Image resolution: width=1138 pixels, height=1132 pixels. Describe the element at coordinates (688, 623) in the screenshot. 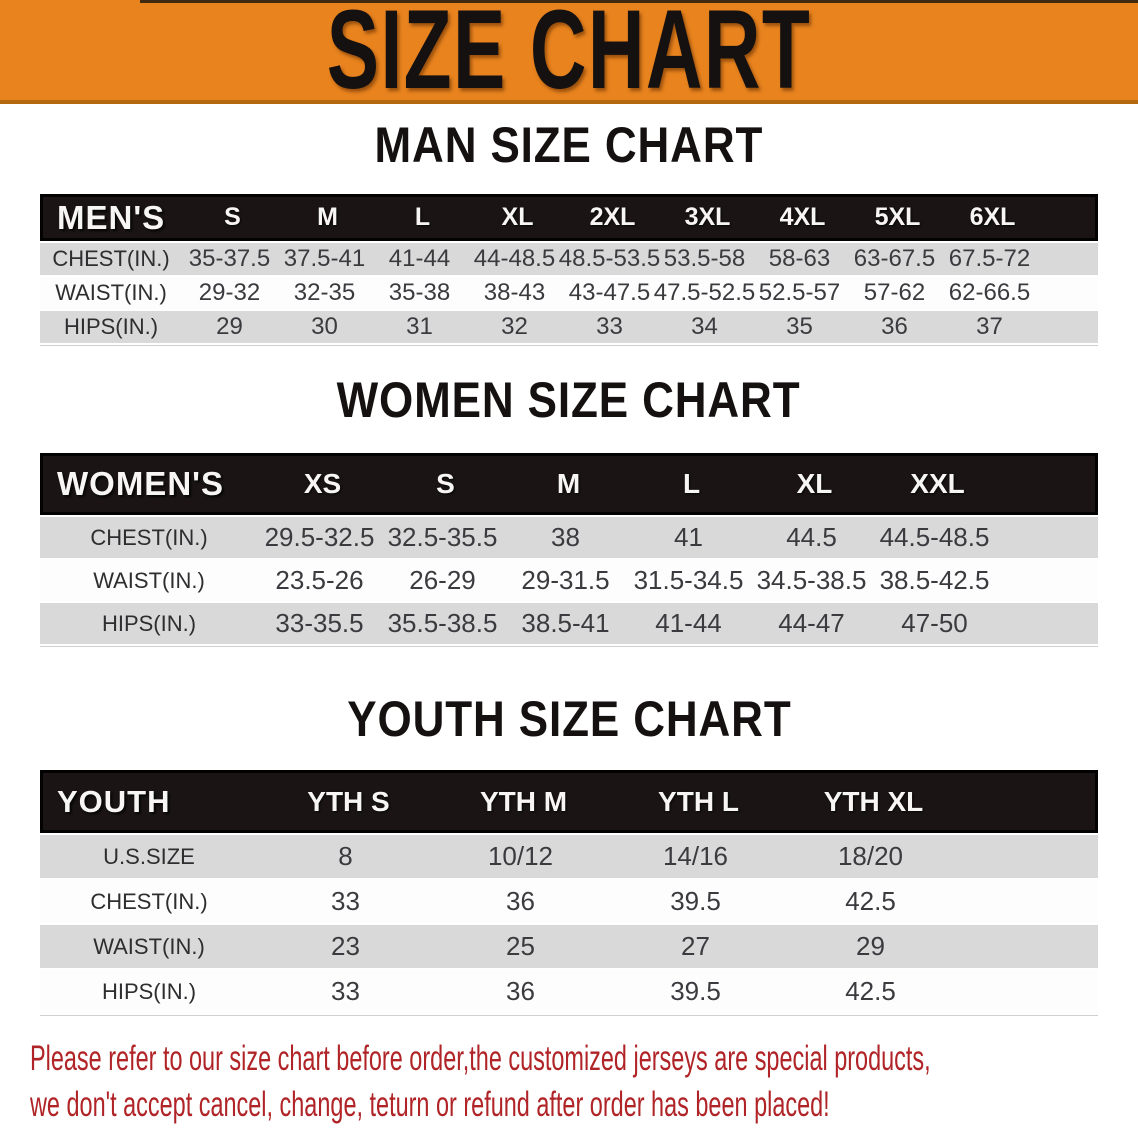

I see `women-table-cell: 41-44` at that location.